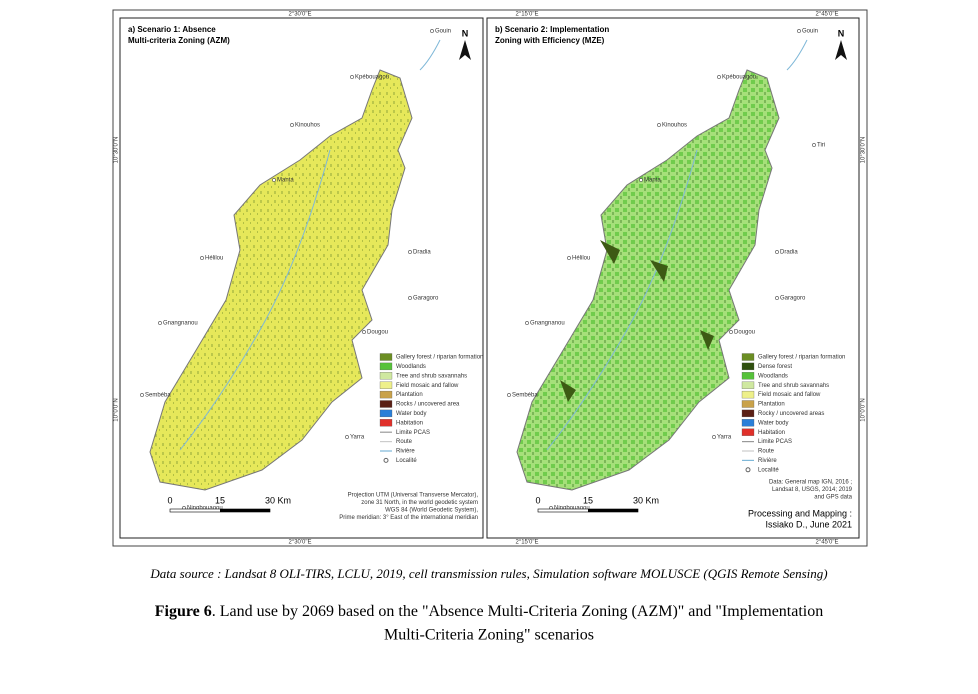 The image size is (978, 694). I want to click on coordinate-label: 10°30'0"N, so click(117, 150).